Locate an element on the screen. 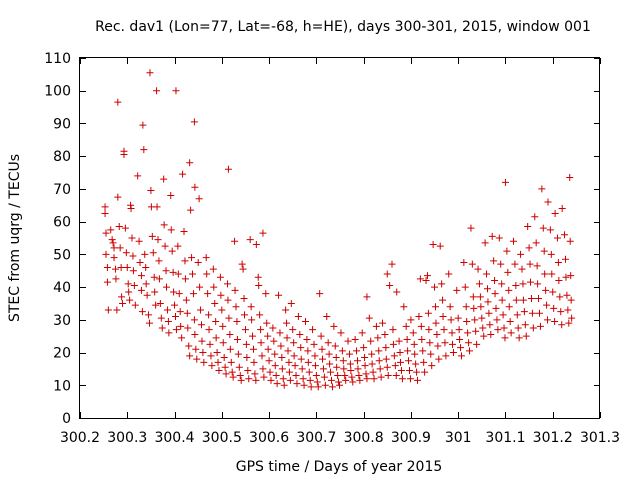 This screenshot has width=640, height=480. x-tick-label: 301.3 is located at coordinates (600, 438).